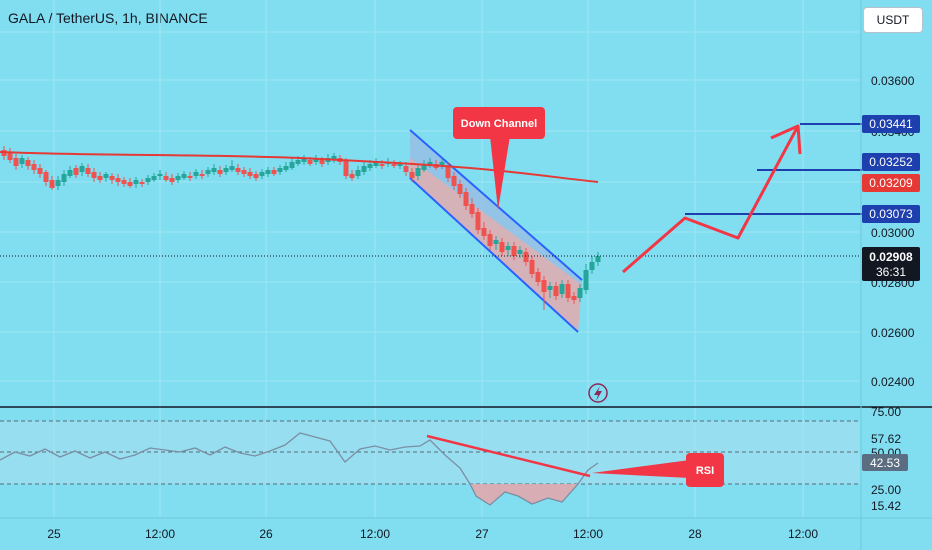 Image resolution: width=932 pixels, height=550 pixels. I want to click on projection-path, so click(711, 199).